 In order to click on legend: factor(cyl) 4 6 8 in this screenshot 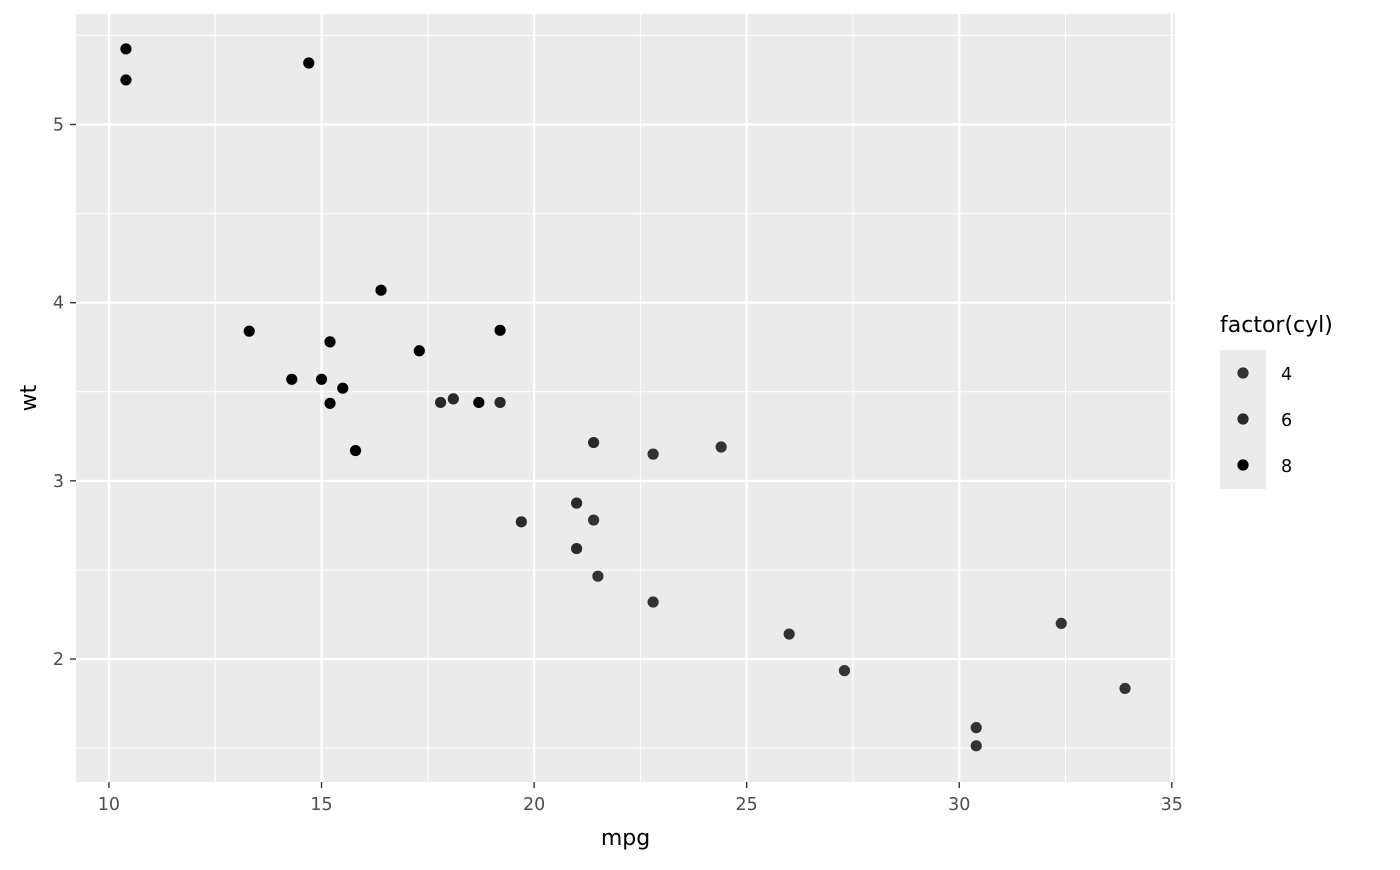, I will do `click(1276, 401)`.